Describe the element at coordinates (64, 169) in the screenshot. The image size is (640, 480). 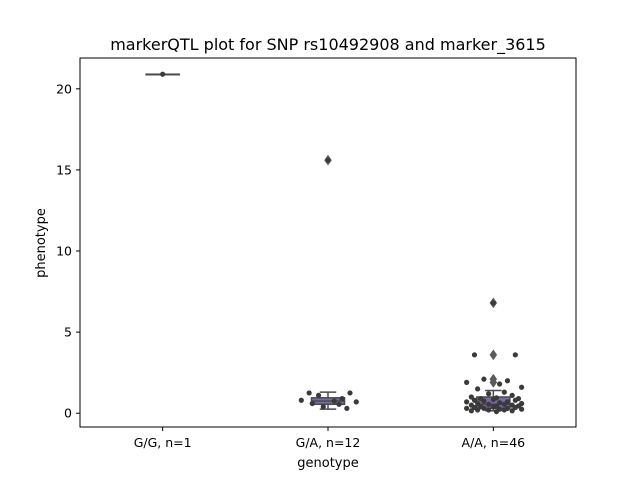
I see `y-tick-label: 15` at that location.